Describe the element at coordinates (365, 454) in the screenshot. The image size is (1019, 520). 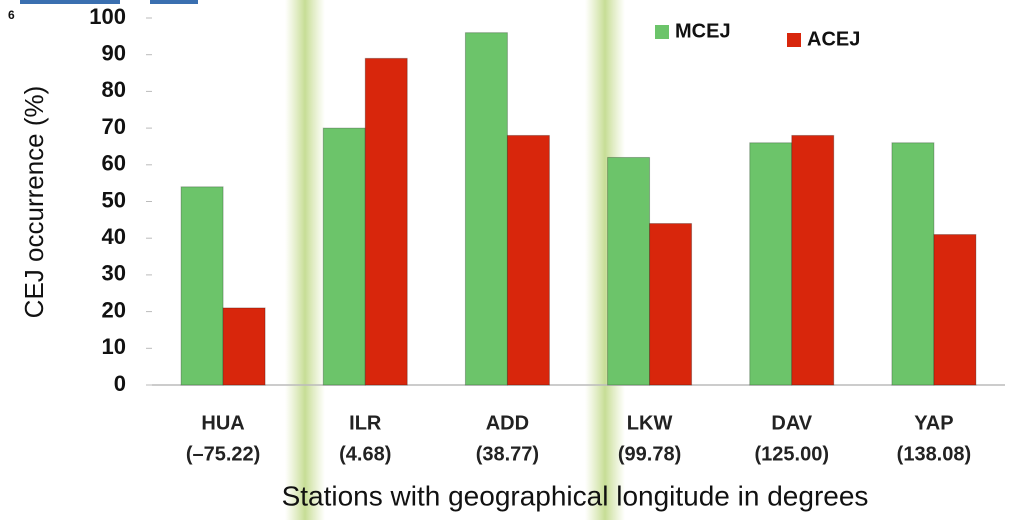
I see `x-tick-sublabel: (4.68)` at that location.